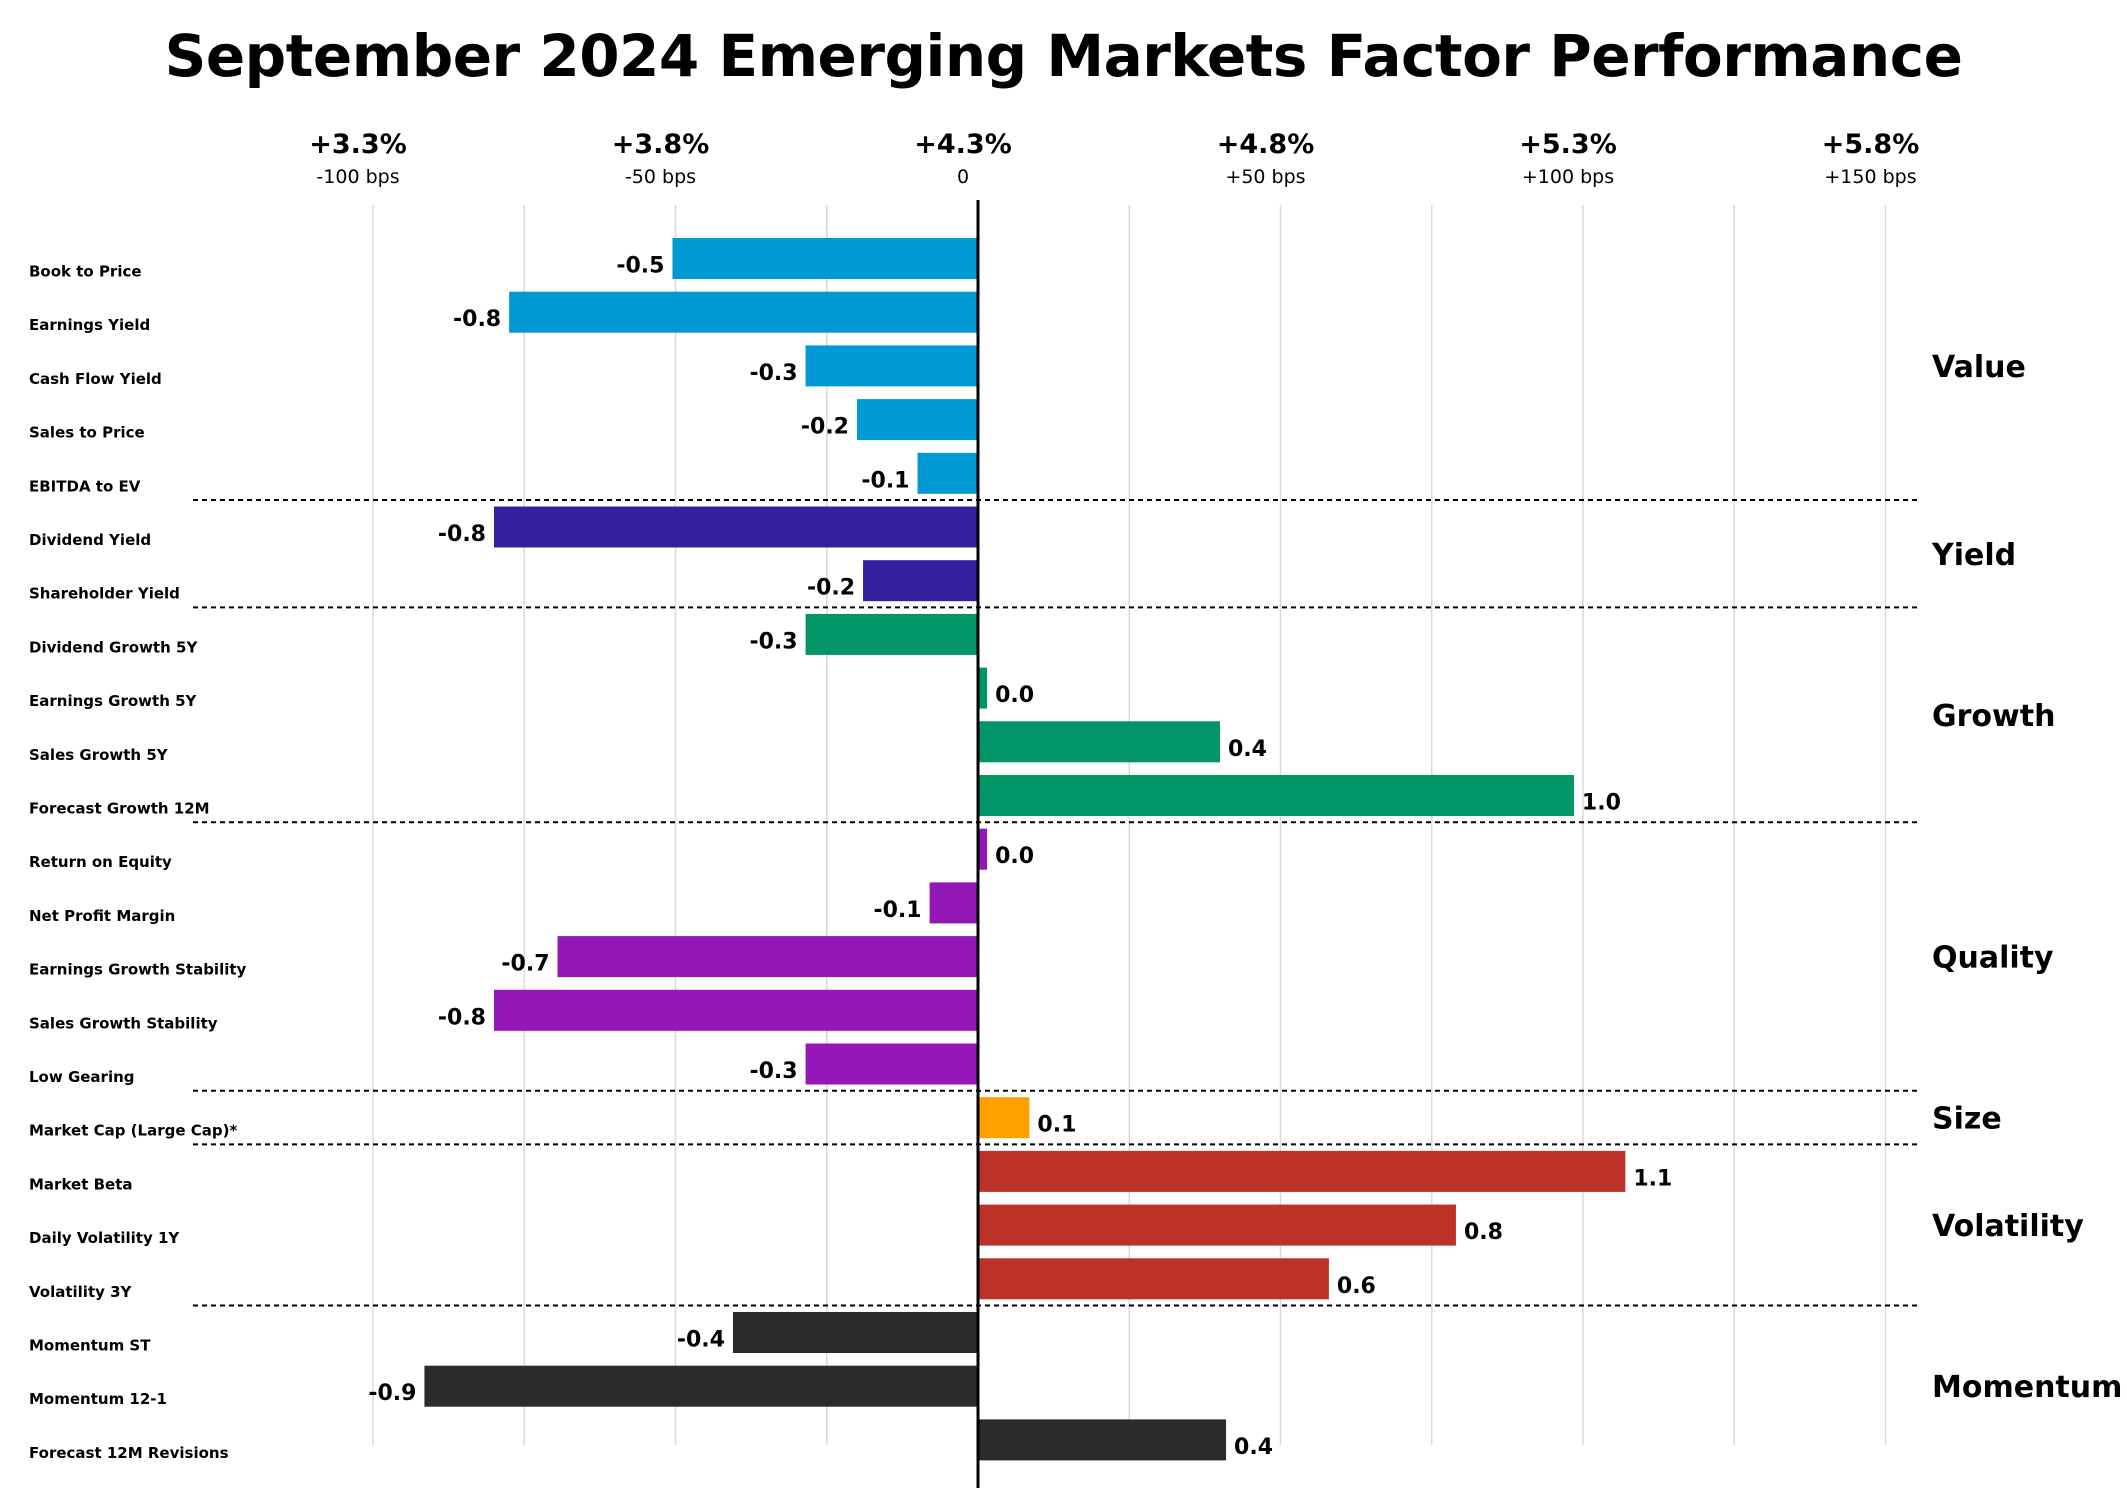 The height and width of the screenshot is (1511, 2127). I want to click on group-label: Value, so click(1979, 367).